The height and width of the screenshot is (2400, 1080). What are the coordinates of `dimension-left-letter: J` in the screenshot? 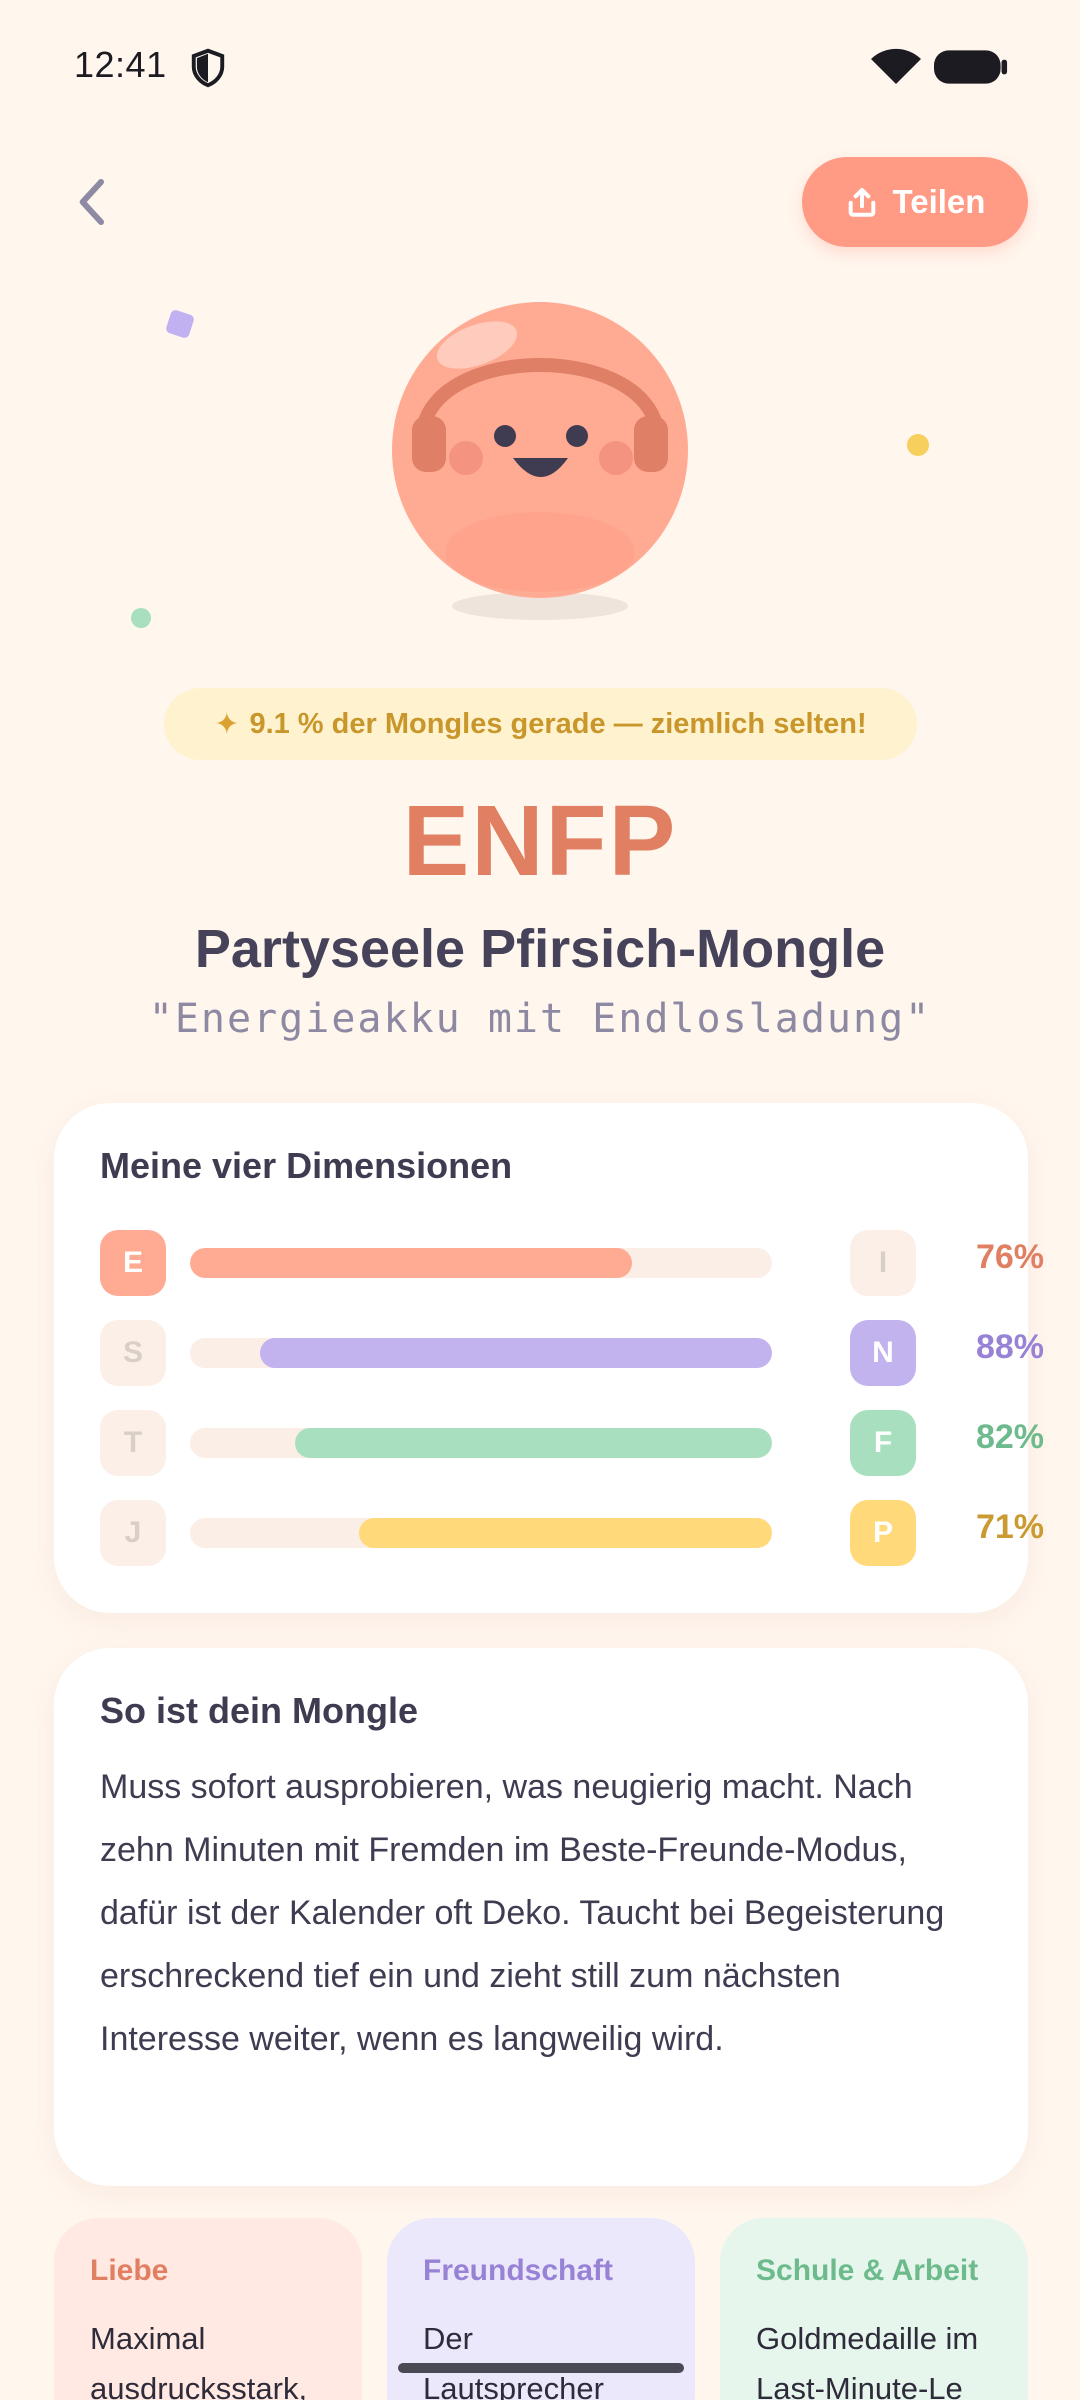 It's located at (133, 1533).